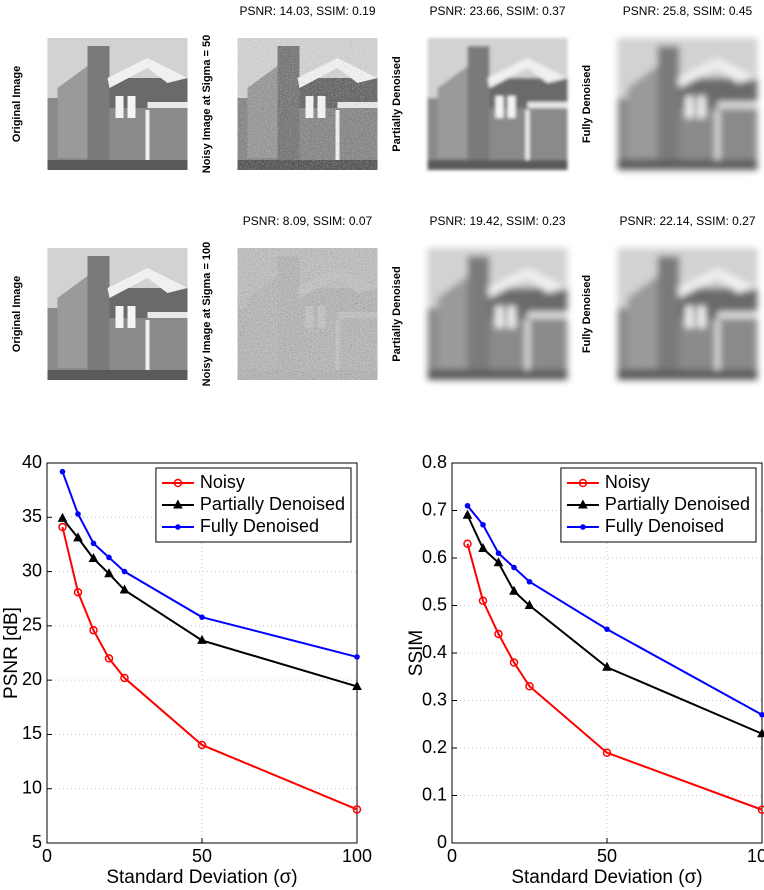 Image resolution: width=764 pixels, height=890 pixels. I want to click on y-axis-label: SSIM, so click(416, 653).